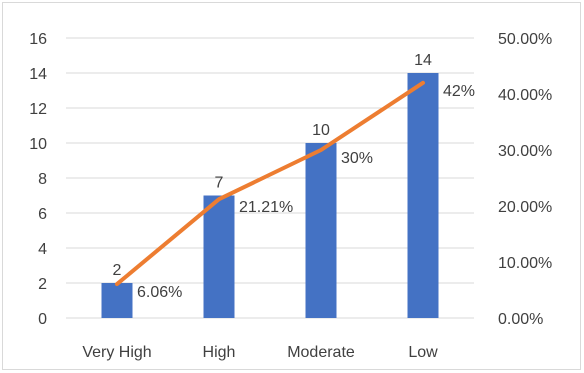 Image resolution: width=584 pixels, height=373 pixels. I want to click on y2-tick-label: 20.00%, so click(525, 207).